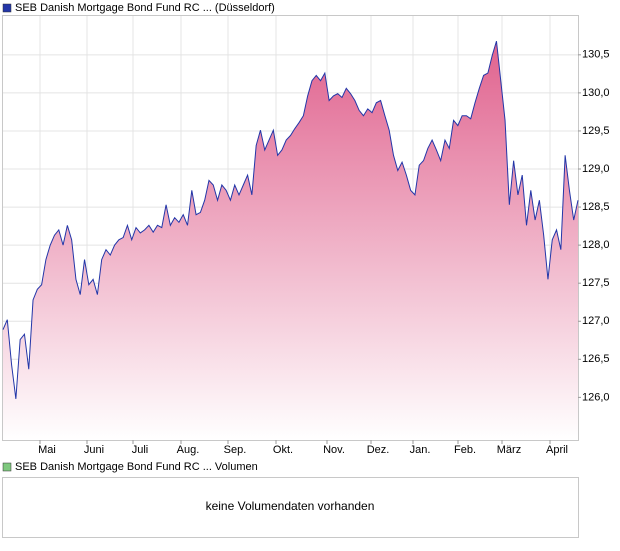  Describe the element at coordinates (140, 450) in the screenshot. I see `x-tick-label: Juli` at that location.